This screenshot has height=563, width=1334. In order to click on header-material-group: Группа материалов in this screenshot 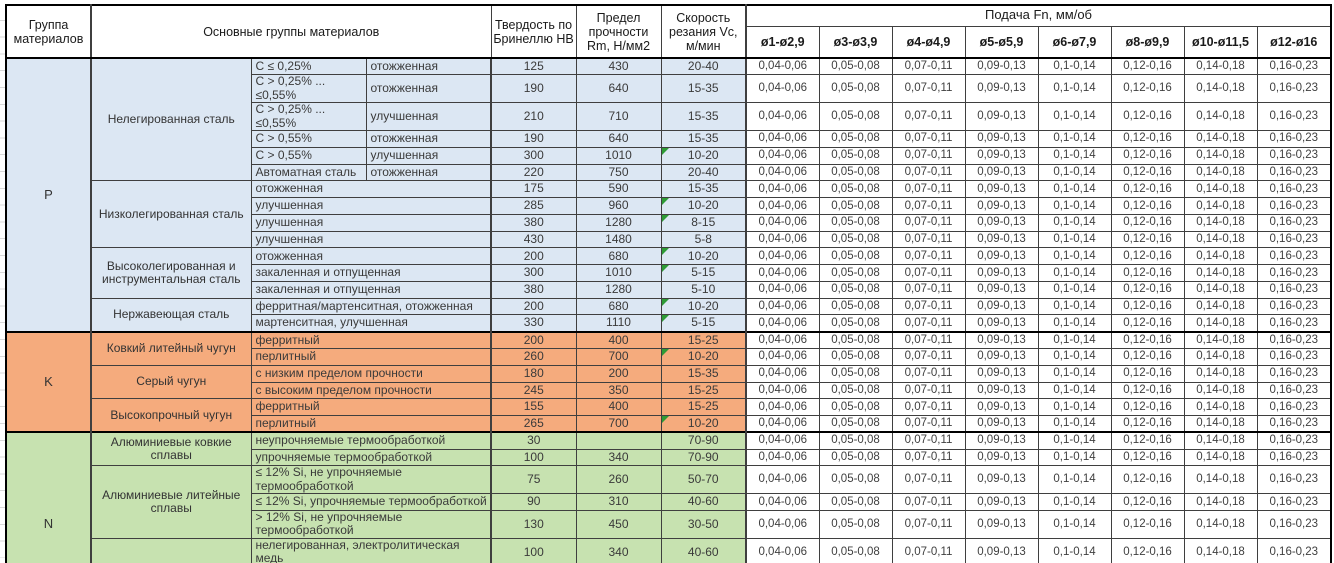, I will do `click(48, 31)`.